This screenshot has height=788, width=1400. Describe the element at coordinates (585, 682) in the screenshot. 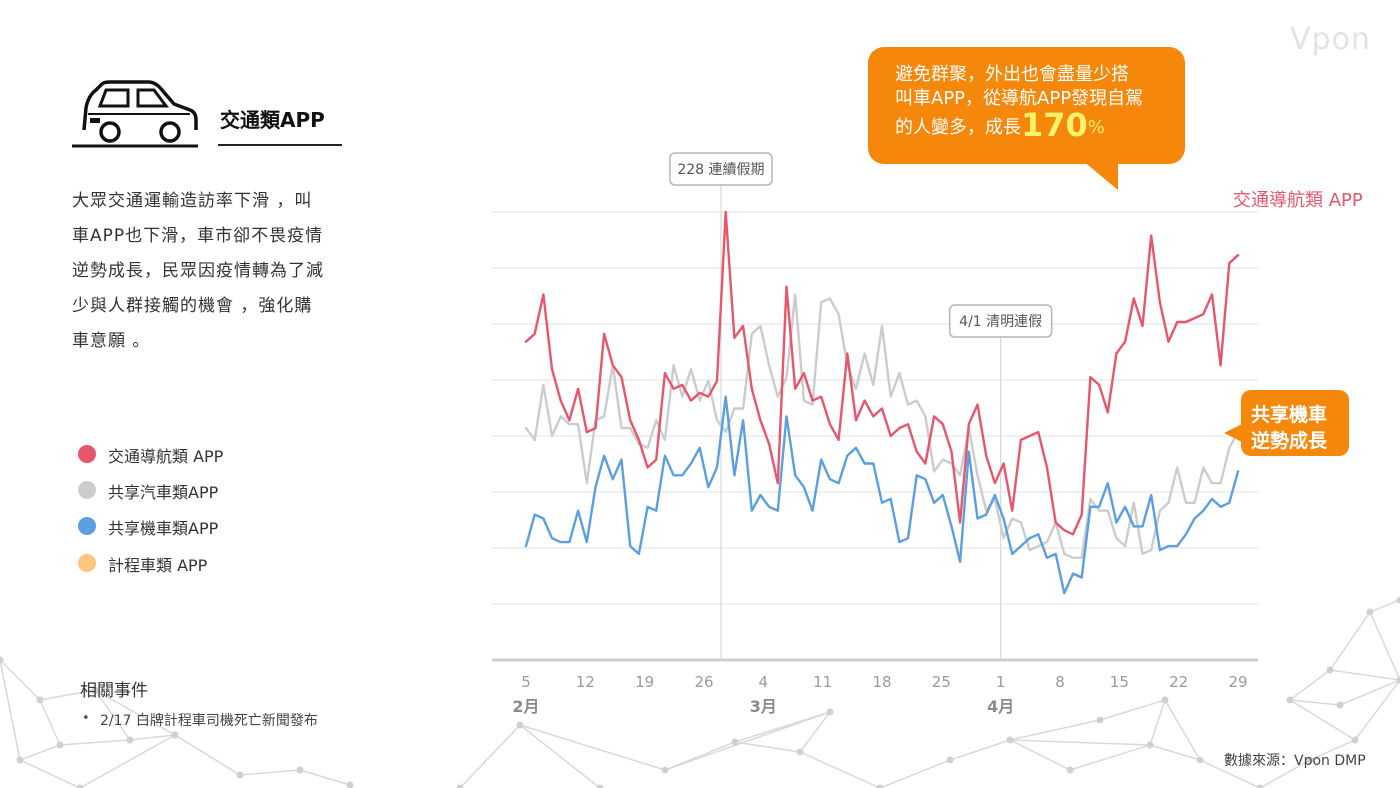

I see `x-tick-label: 12` at that location.